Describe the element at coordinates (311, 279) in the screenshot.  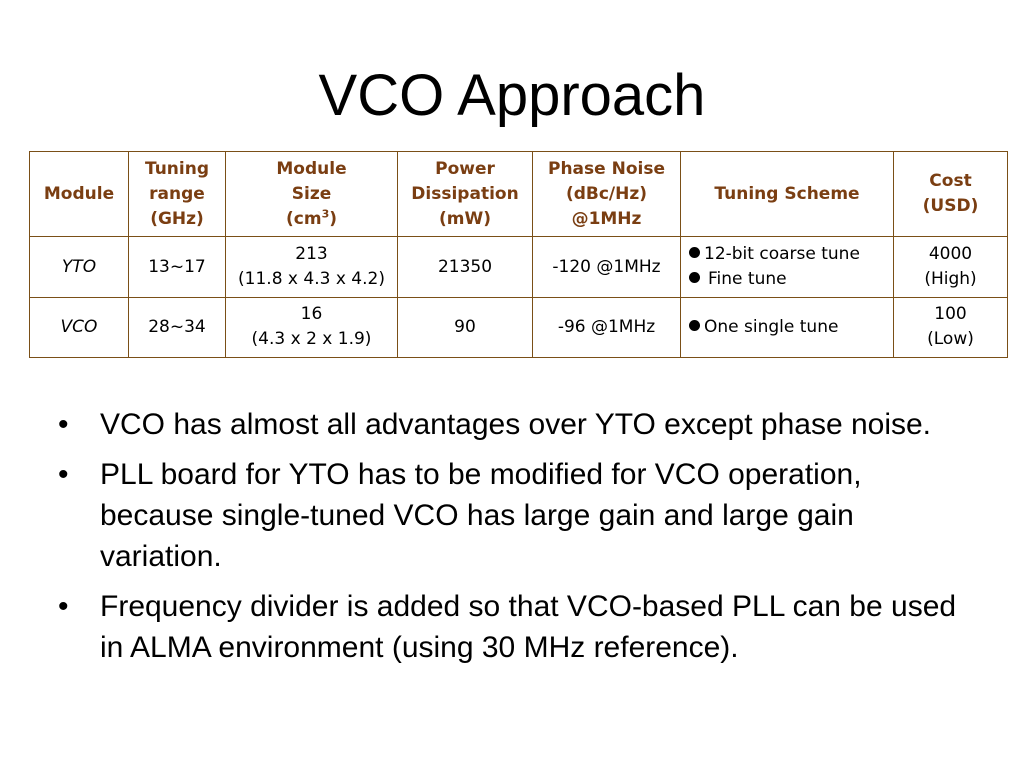
I see `size-dimensions: (11.8 x 4.3 x 4.2)` at that location.